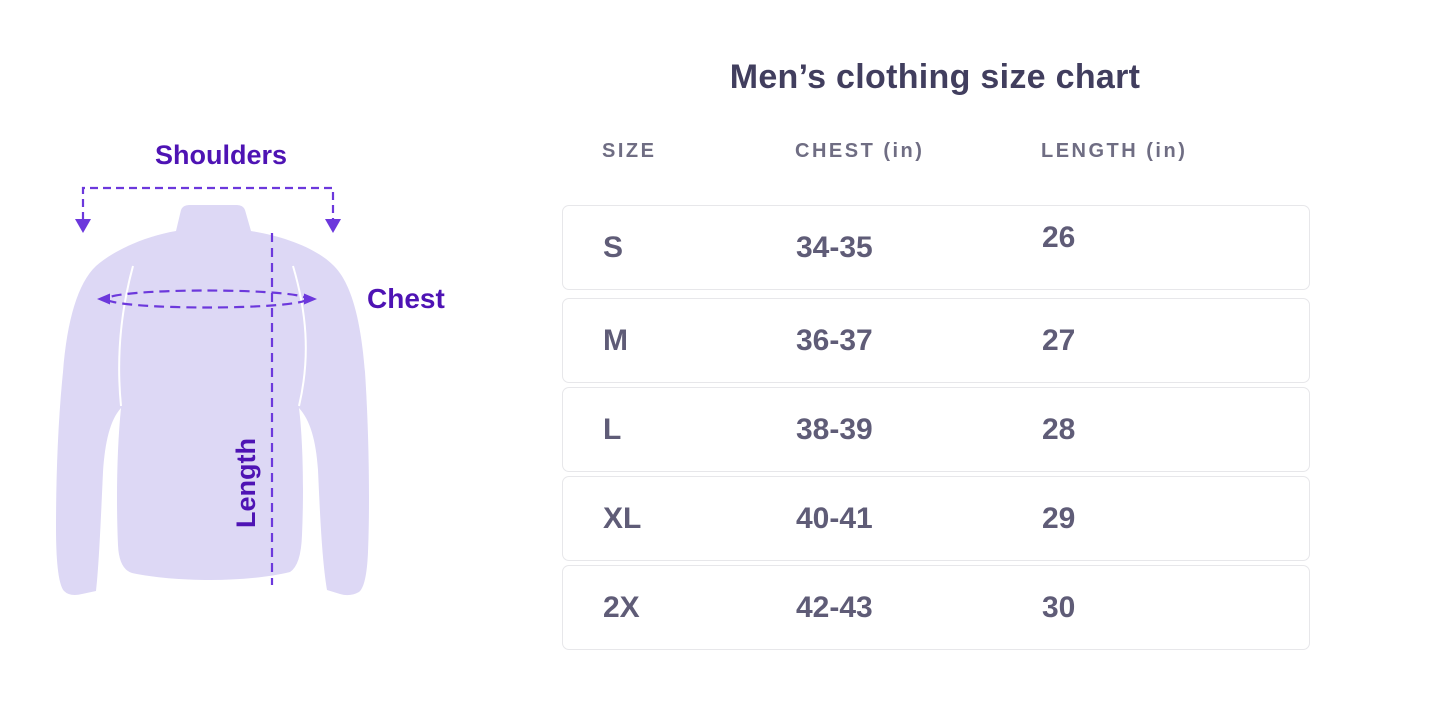 The image size is (1445, 725). What do you see at coordinates (834, 429) in the screenshot?
I see `cell-chest: 38-39` at bounding box center [834, 429].